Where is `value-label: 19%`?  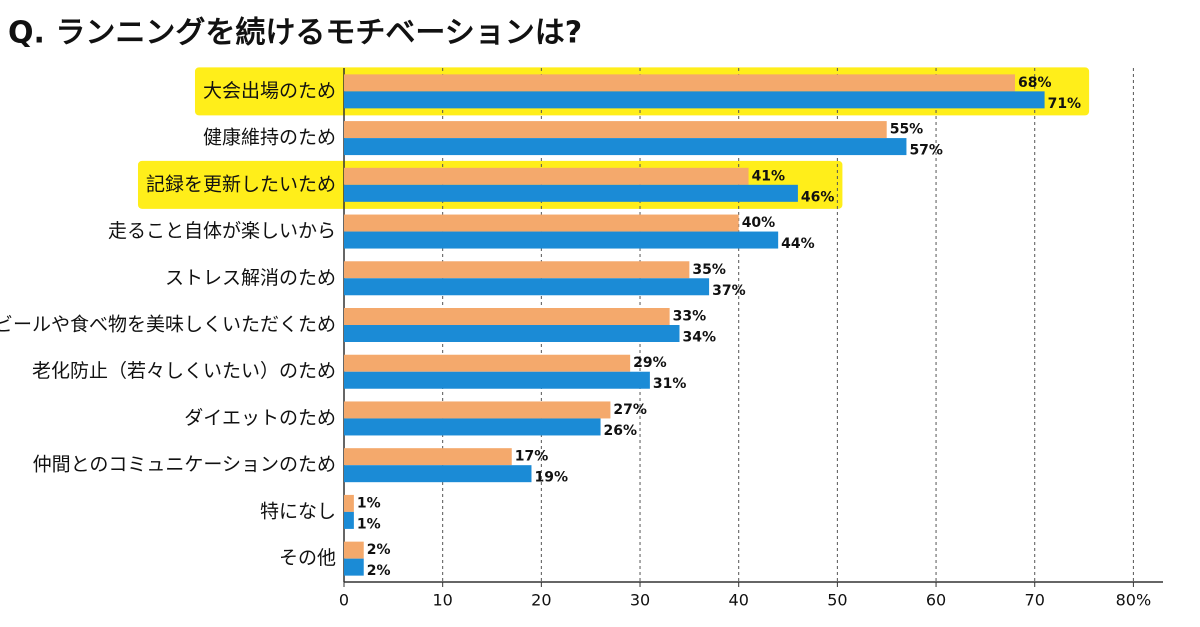 value-label: 19% is located at coordinates (551, 478).